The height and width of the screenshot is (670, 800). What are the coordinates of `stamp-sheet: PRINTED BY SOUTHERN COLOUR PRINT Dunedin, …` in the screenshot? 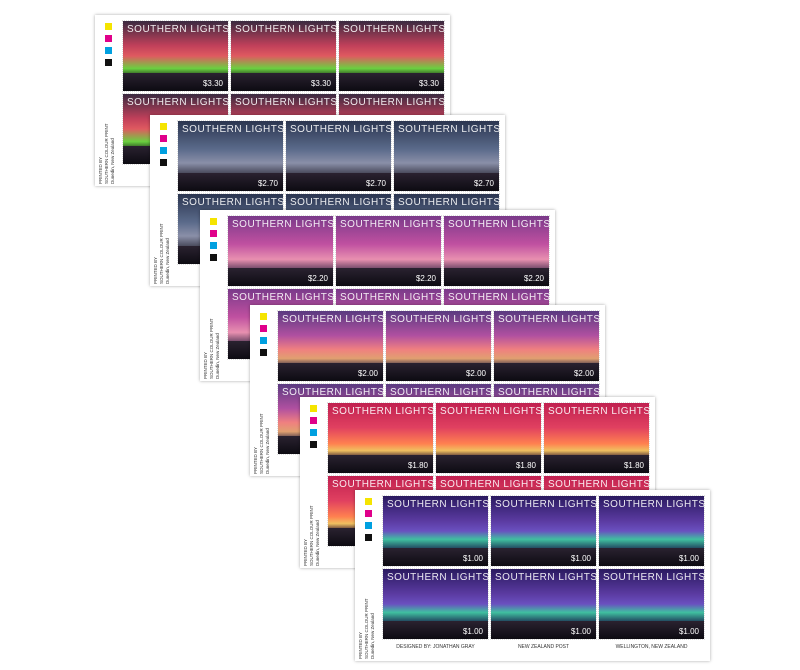 It's located at (532, 575).